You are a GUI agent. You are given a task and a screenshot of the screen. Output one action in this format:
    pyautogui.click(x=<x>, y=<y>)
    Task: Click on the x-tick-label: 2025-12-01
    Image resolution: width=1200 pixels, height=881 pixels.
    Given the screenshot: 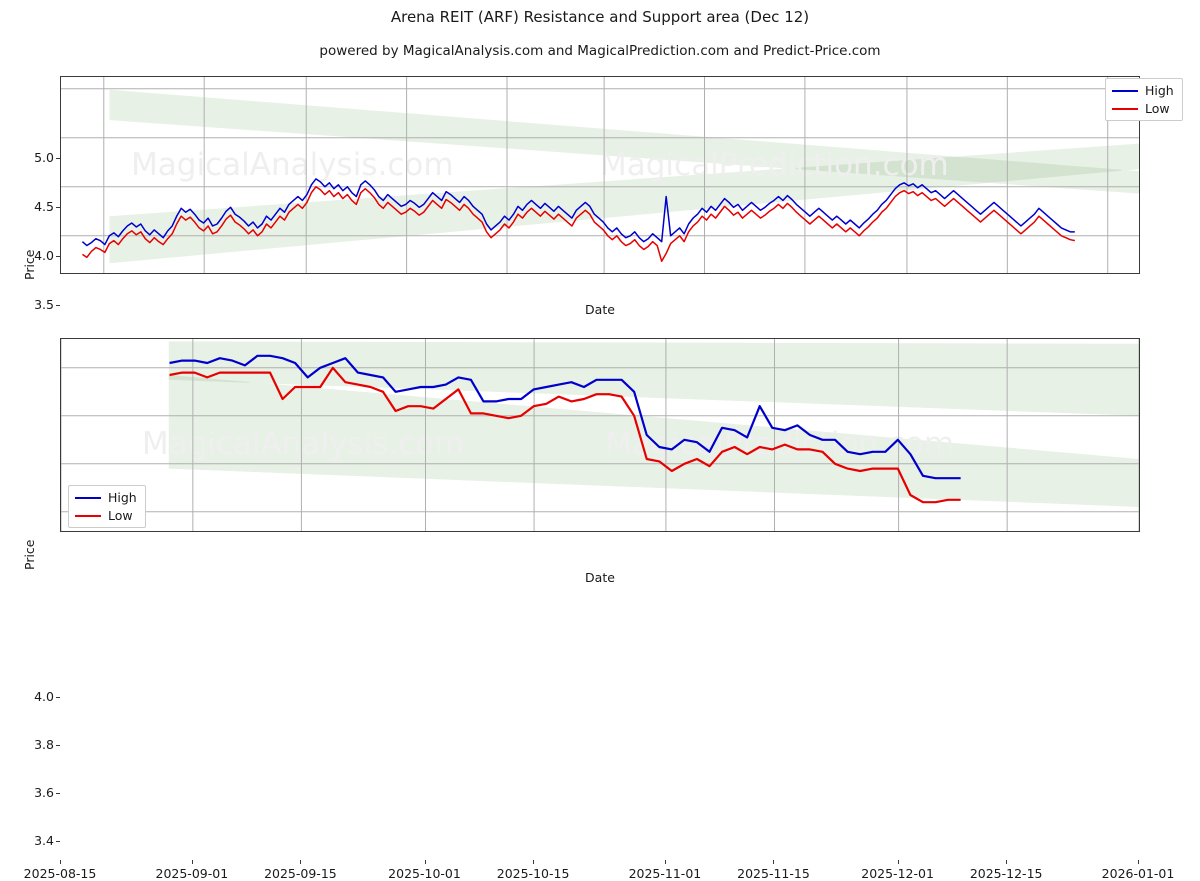 What is the action you would take?
    pyautogui.click(x=897, y=873)
    